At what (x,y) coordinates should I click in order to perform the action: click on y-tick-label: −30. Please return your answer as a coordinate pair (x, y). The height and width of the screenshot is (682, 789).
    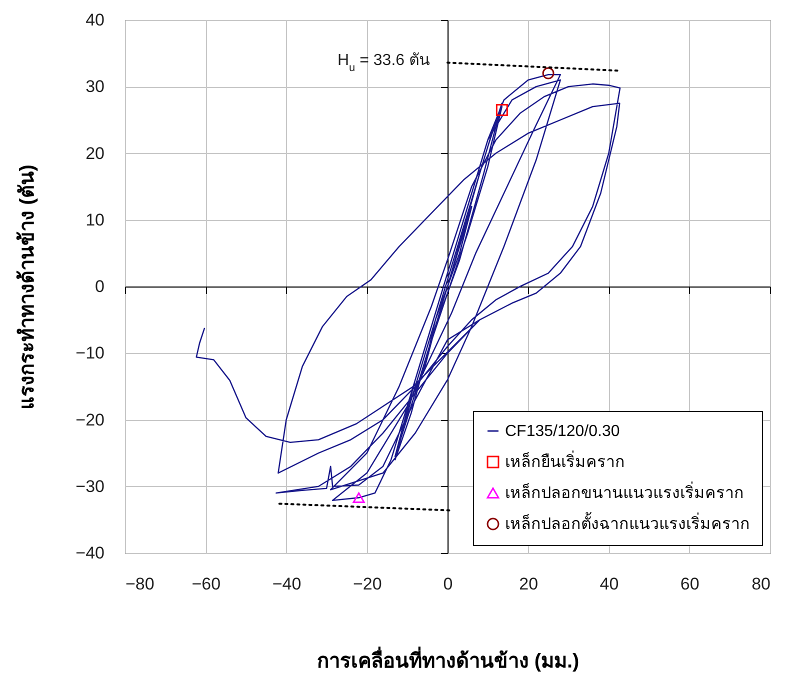
    Looking at the image, I should click on (90, 486).